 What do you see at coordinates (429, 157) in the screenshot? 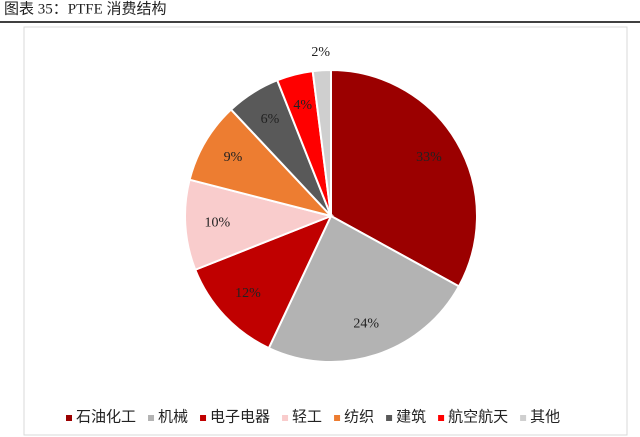
I see `data-label: 33%` at bounding box center [429, 157].